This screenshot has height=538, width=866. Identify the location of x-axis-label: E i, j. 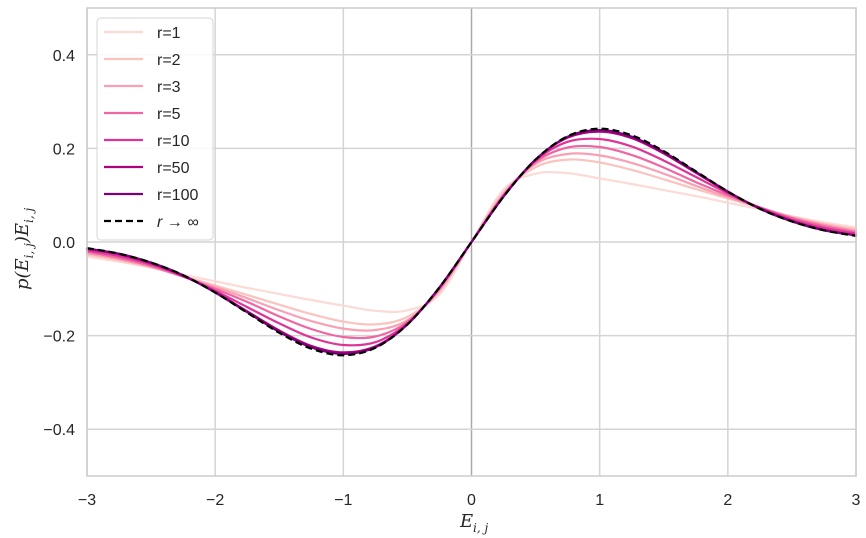
(473, 523).